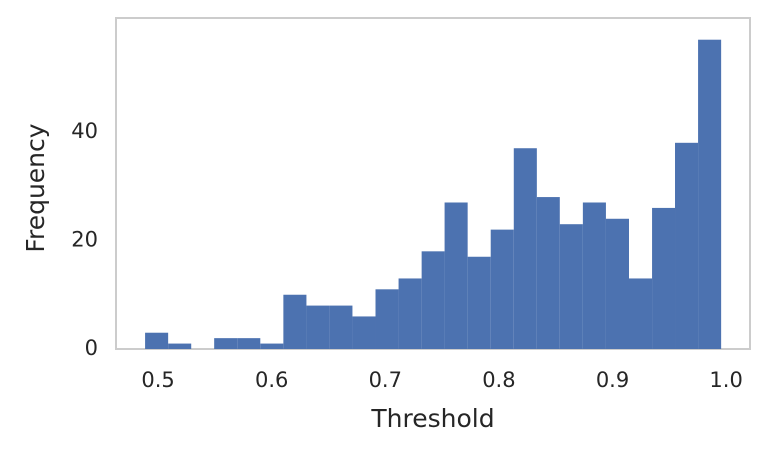 The image size is (770, 457). What do you see at coordinates (498, 380) in the screenshot?
I see `x-tick-label: 0.8` at bounding box center [498, 380].